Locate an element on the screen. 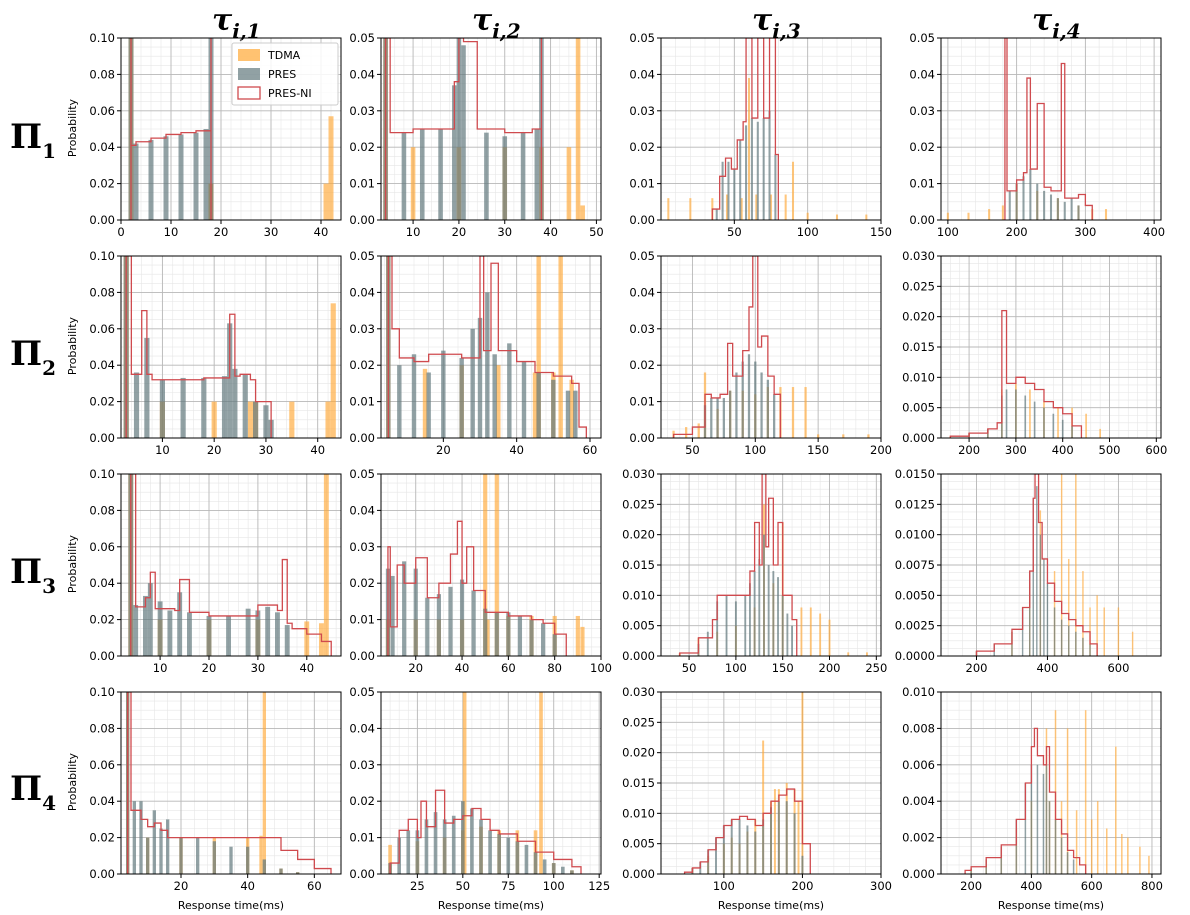 Image resolution: width=1190 pixels, height=915 pixels. panel-r3c2: 20 40 60 80 100 0.00 0.01 0.02 0.03 0.04 0.05 is located at coordinates (480, 571).